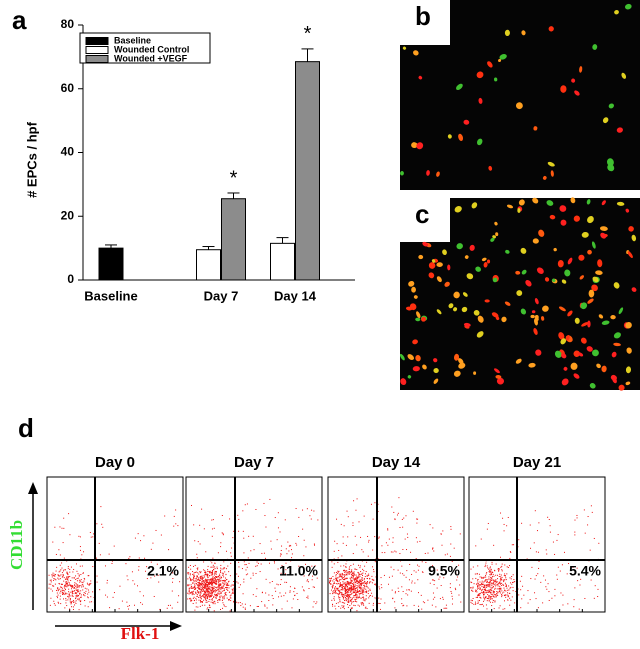 The width and height of the screenshot is (640, 649). What do you see at coordinates (233, 239) in the screenshot?
I see `bar` at bounding box center [233, 239].